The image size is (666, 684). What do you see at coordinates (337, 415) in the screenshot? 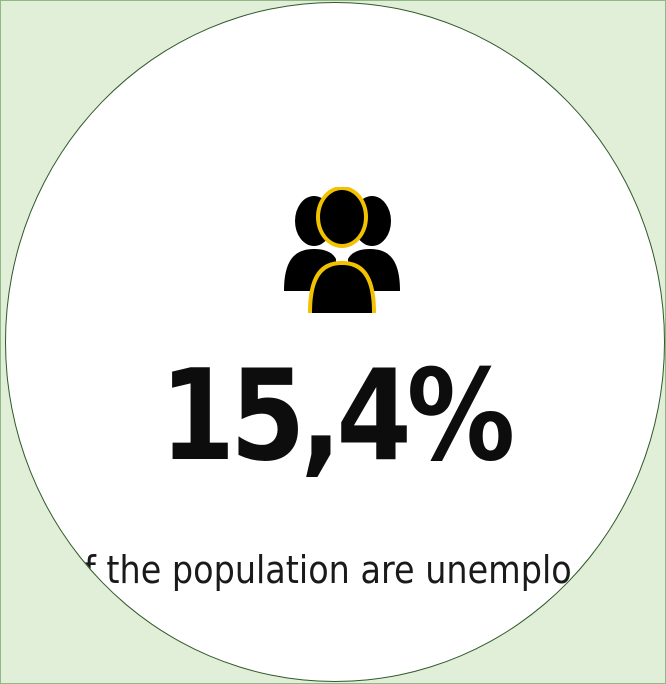
I see `stat-value: 15,4%` at bounding box center [337, 415].